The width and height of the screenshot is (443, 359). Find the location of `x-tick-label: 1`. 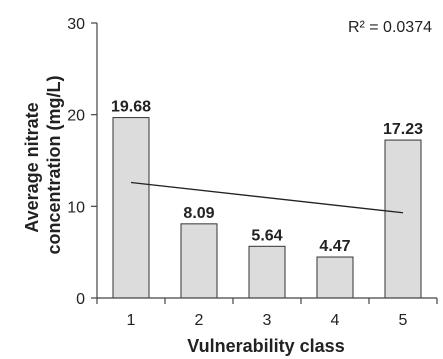

x-tick-label: 1 is located at coordinates (131, 320).